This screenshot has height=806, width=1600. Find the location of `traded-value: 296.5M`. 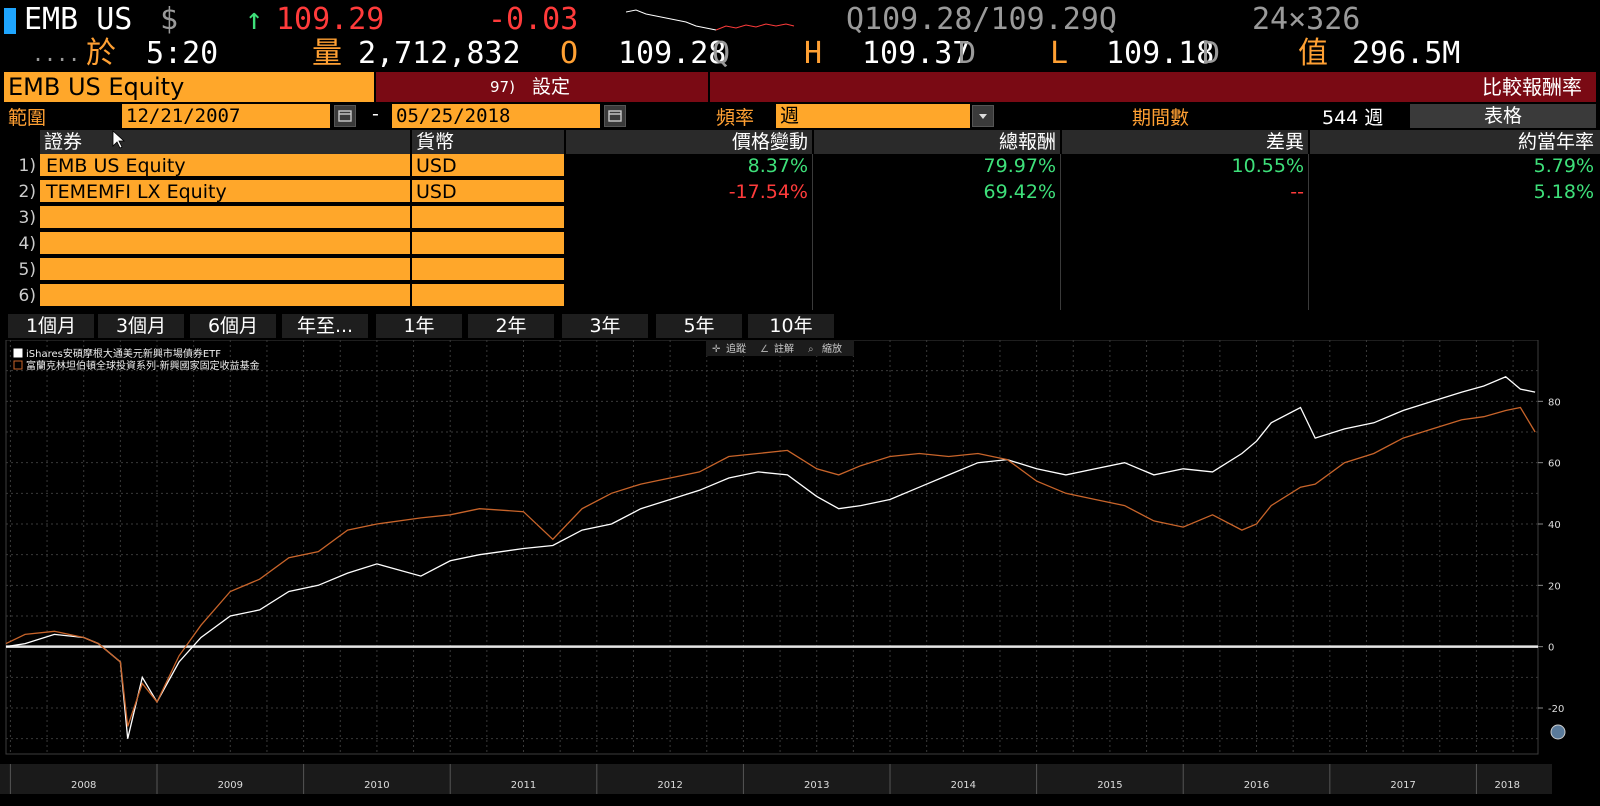

traded-value: 296.5M is located at coordinates (1406, 53).